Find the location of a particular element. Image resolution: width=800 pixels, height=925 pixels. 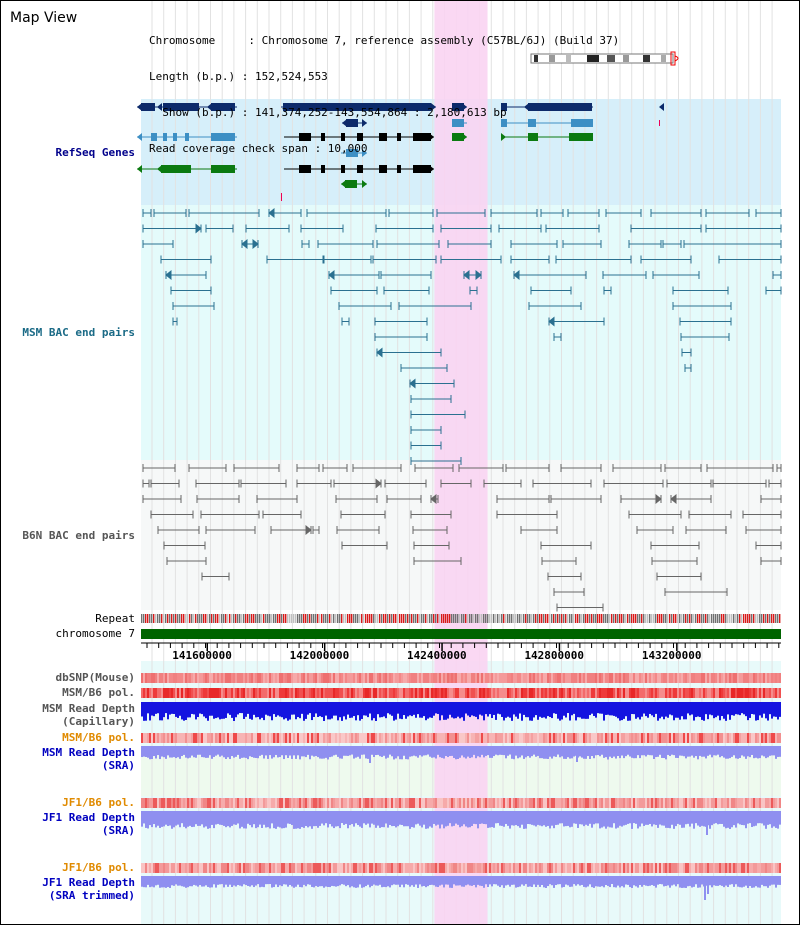

gene-strand-arrow is located at coordinates (139, 107).